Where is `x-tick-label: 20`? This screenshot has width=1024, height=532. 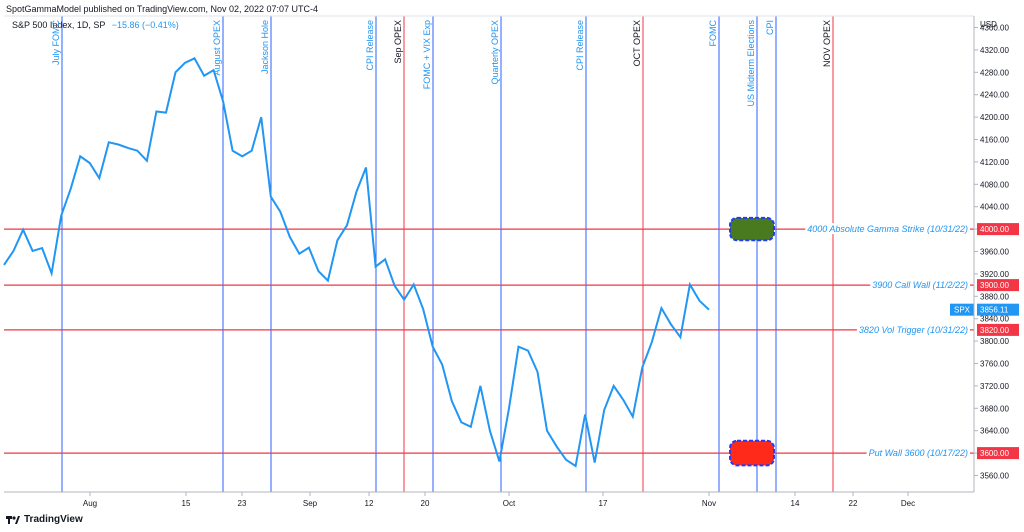
x-tick-label: 20 is located at coordinates (425, 503).